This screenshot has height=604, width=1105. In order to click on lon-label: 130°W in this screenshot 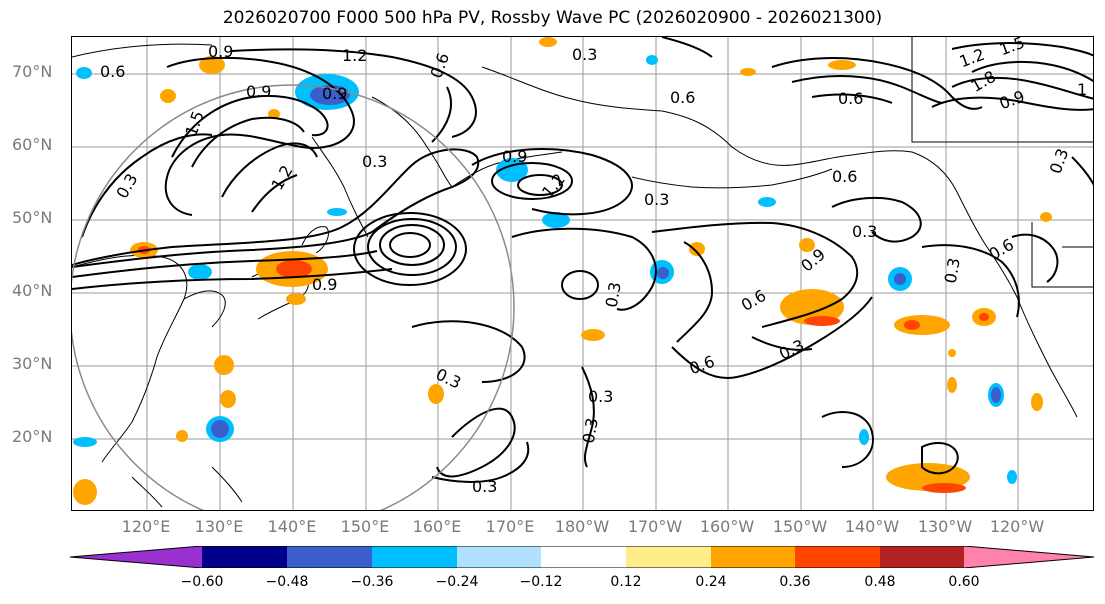, I will do `click(945, 526)`.